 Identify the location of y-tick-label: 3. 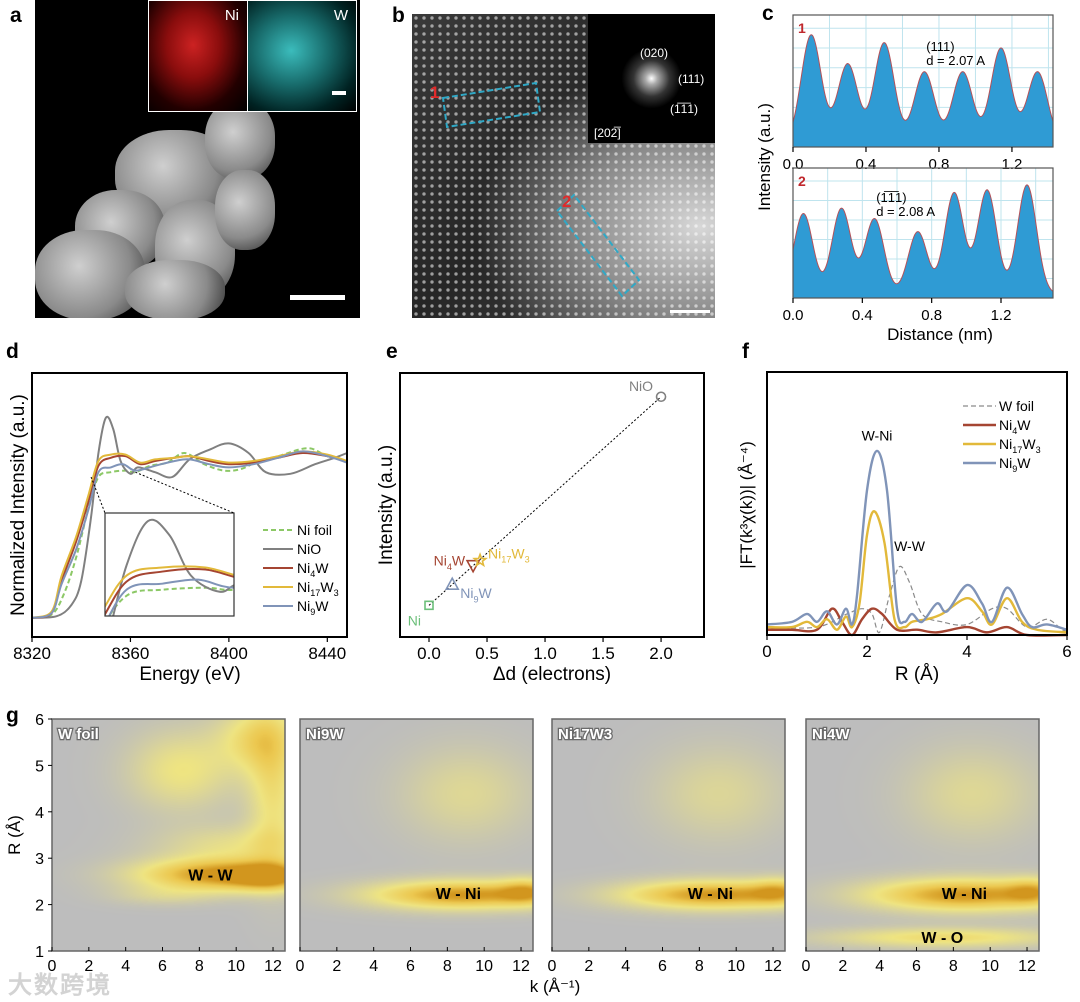
(39, 859).